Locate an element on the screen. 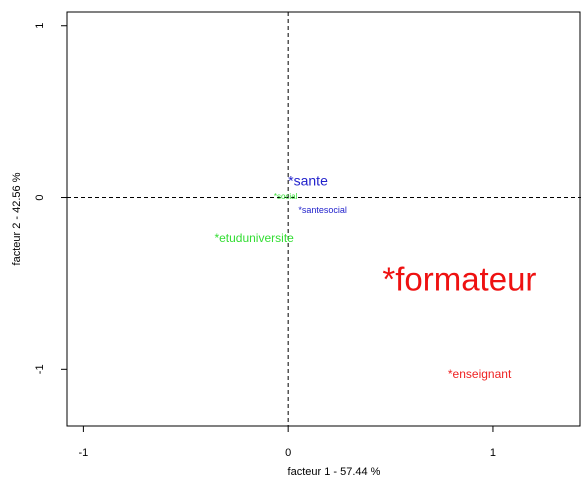 The image size is (581, 480). y-tick-label: -1 is located at coordinates (40, 369).